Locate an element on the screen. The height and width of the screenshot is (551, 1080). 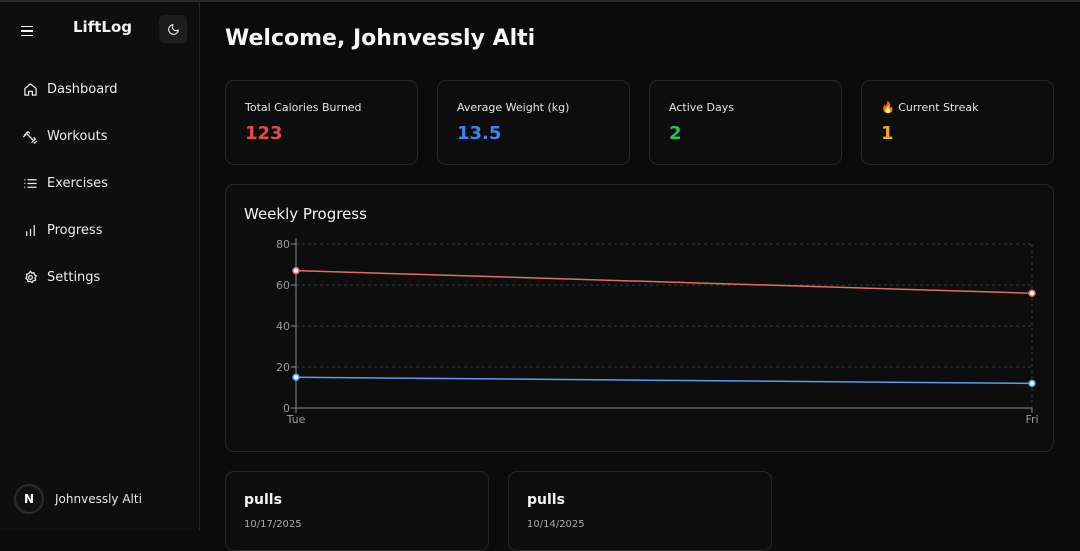
sidebar-item-exercises: Exercises is located at coordinates (100, 183).